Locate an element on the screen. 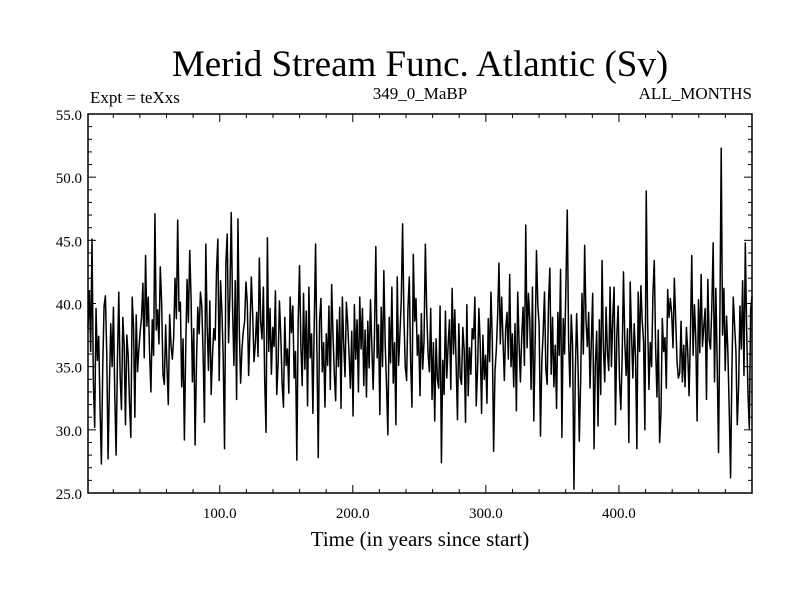  x-axis-label: Time (in years since start) is located at coordinates (420, 539).